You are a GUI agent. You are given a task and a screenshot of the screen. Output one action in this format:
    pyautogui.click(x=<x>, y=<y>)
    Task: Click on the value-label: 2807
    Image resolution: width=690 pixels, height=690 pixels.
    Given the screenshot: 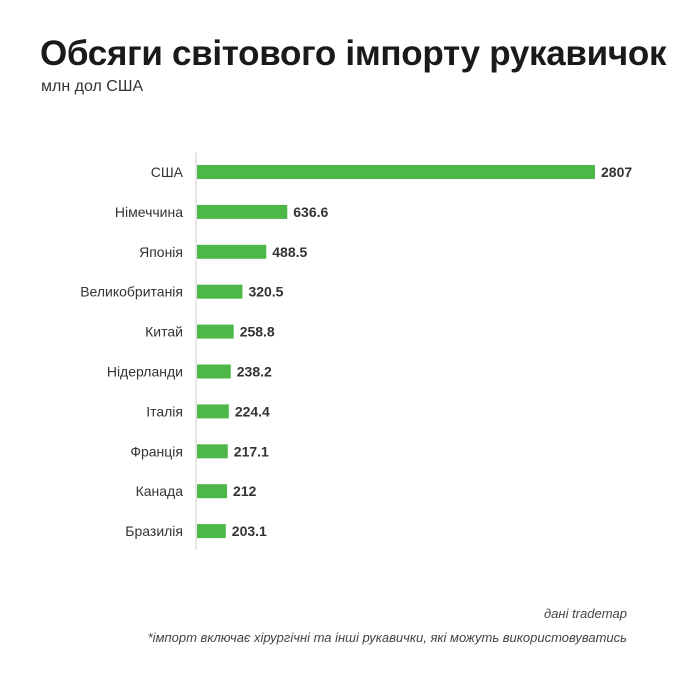 What is the action you would take?
    pyautogui.click(x=616, y=172)
    